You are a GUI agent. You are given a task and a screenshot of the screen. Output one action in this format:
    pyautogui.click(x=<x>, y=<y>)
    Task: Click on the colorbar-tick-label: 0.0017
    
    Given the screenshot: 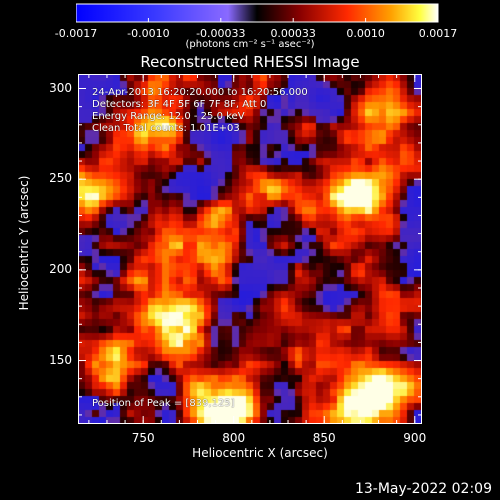 What is the action you would take?
    pyautogui.click(x=438, y=33)
    